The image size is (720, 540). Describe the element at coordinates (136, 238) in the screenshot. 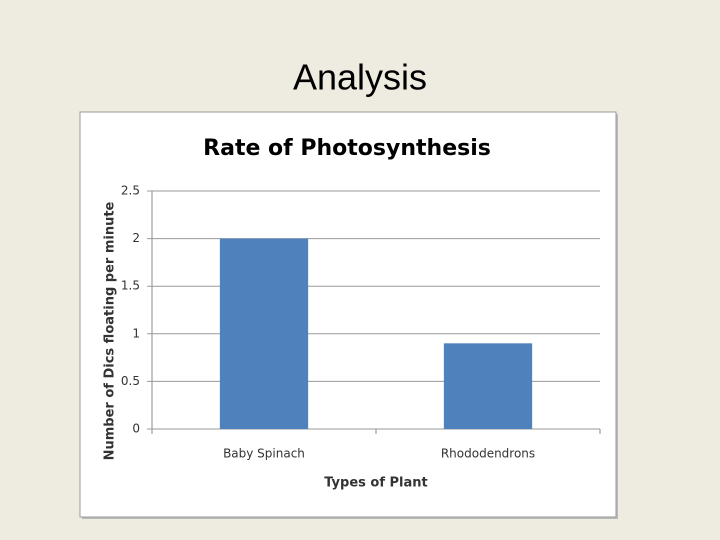

I see `y-tick-label: 2` at that location.